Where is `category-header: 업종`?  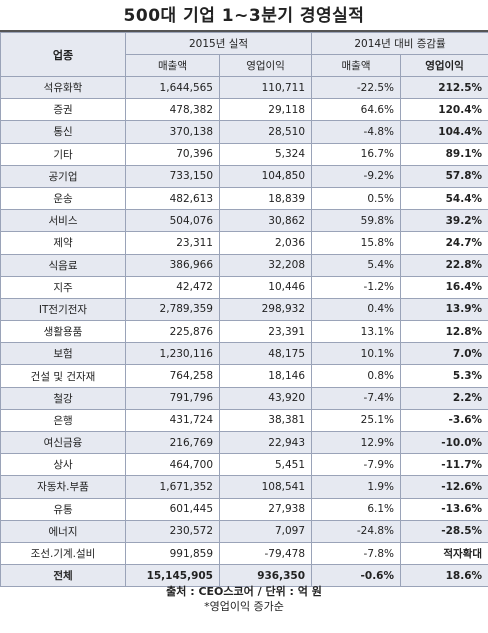
category-header: 업종 is located at coordinates (63, 54).